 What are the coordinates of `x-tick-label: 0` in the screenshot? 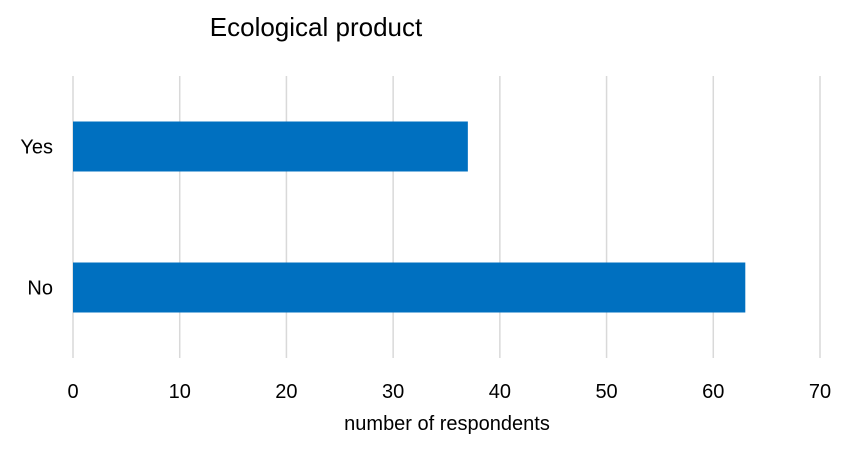 It's located at (72, 392).